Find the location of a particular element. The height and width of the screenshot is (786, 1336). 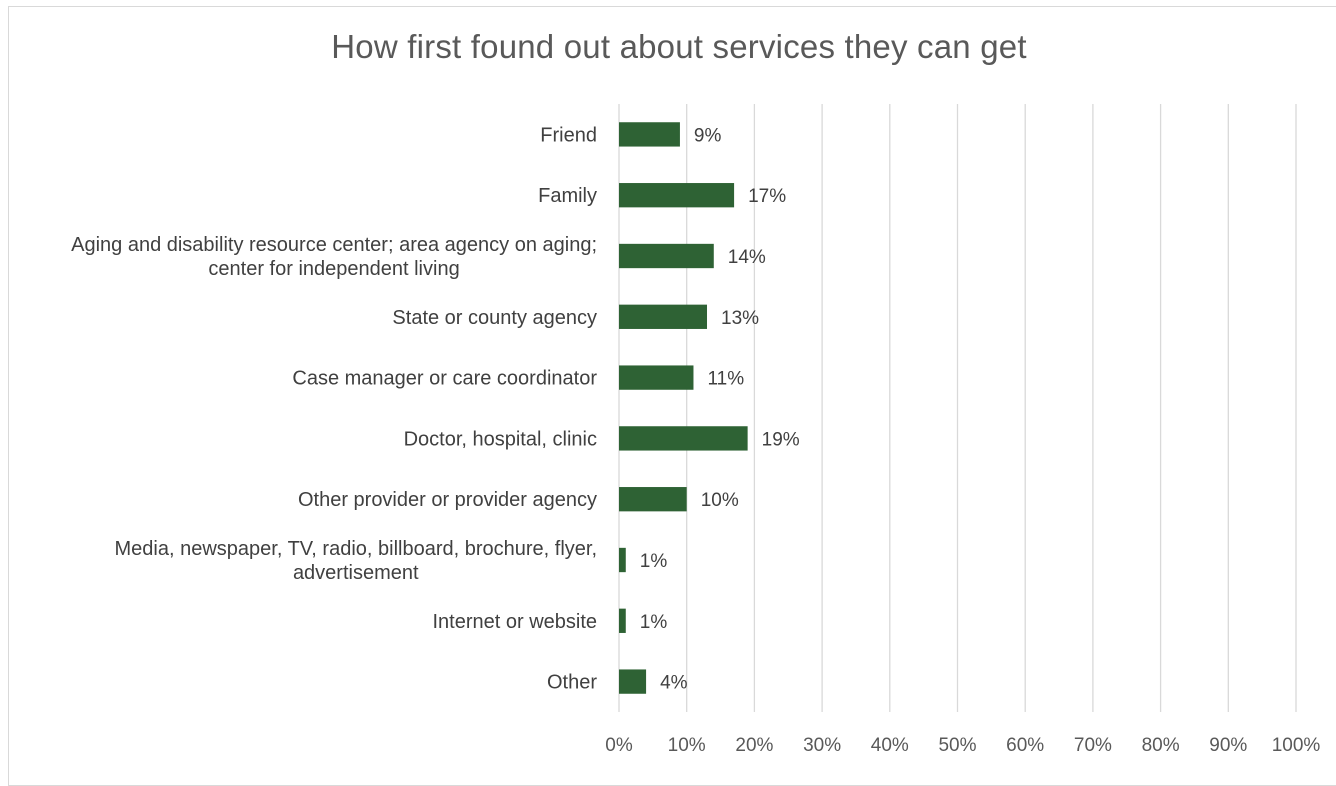

data-label: 11% is located at coordinates (725, 379).